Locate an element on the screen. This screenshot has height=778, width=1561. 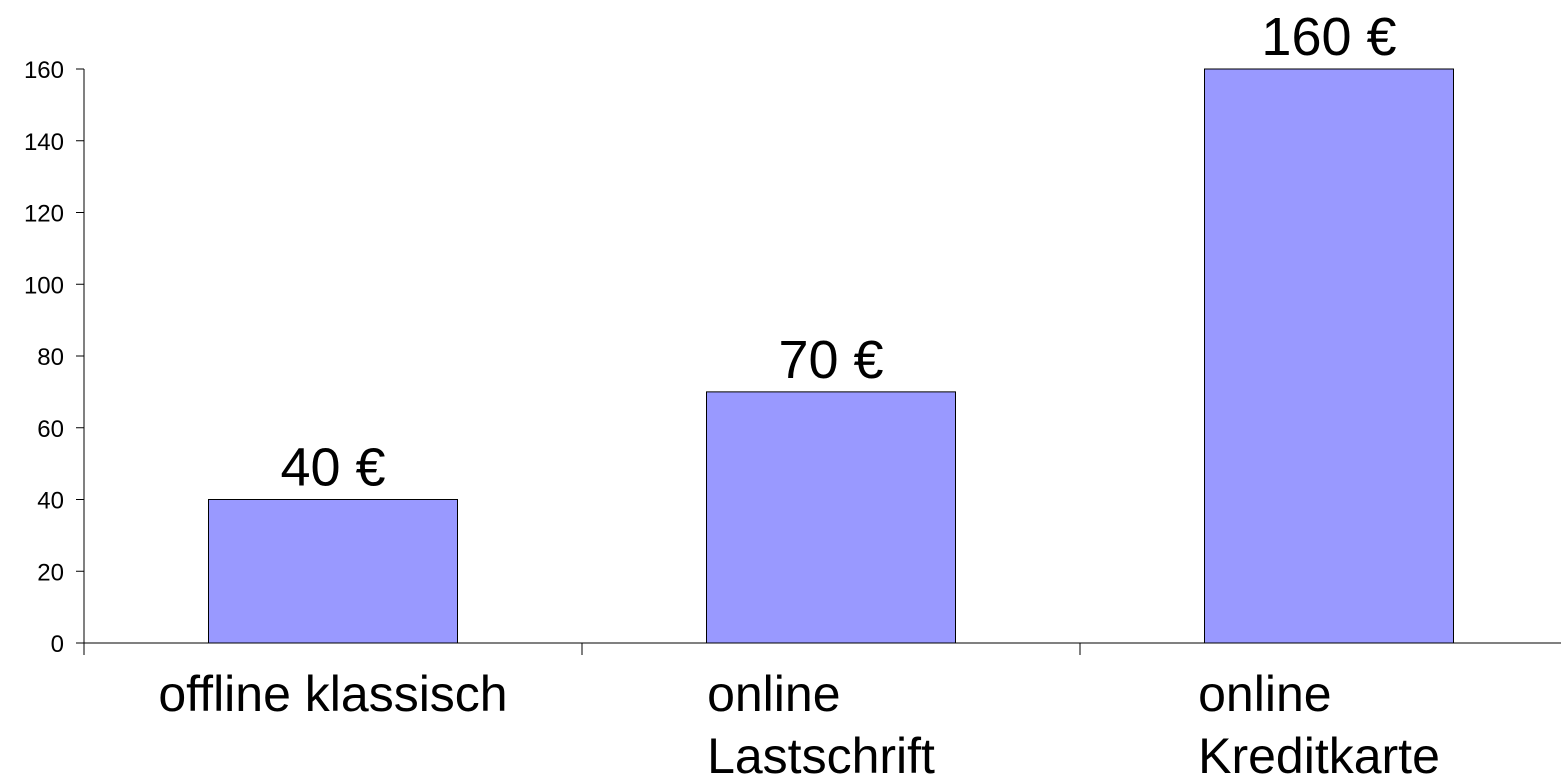
x-tick-label: online Kreditkarte is located at coordinates (1319, 722).